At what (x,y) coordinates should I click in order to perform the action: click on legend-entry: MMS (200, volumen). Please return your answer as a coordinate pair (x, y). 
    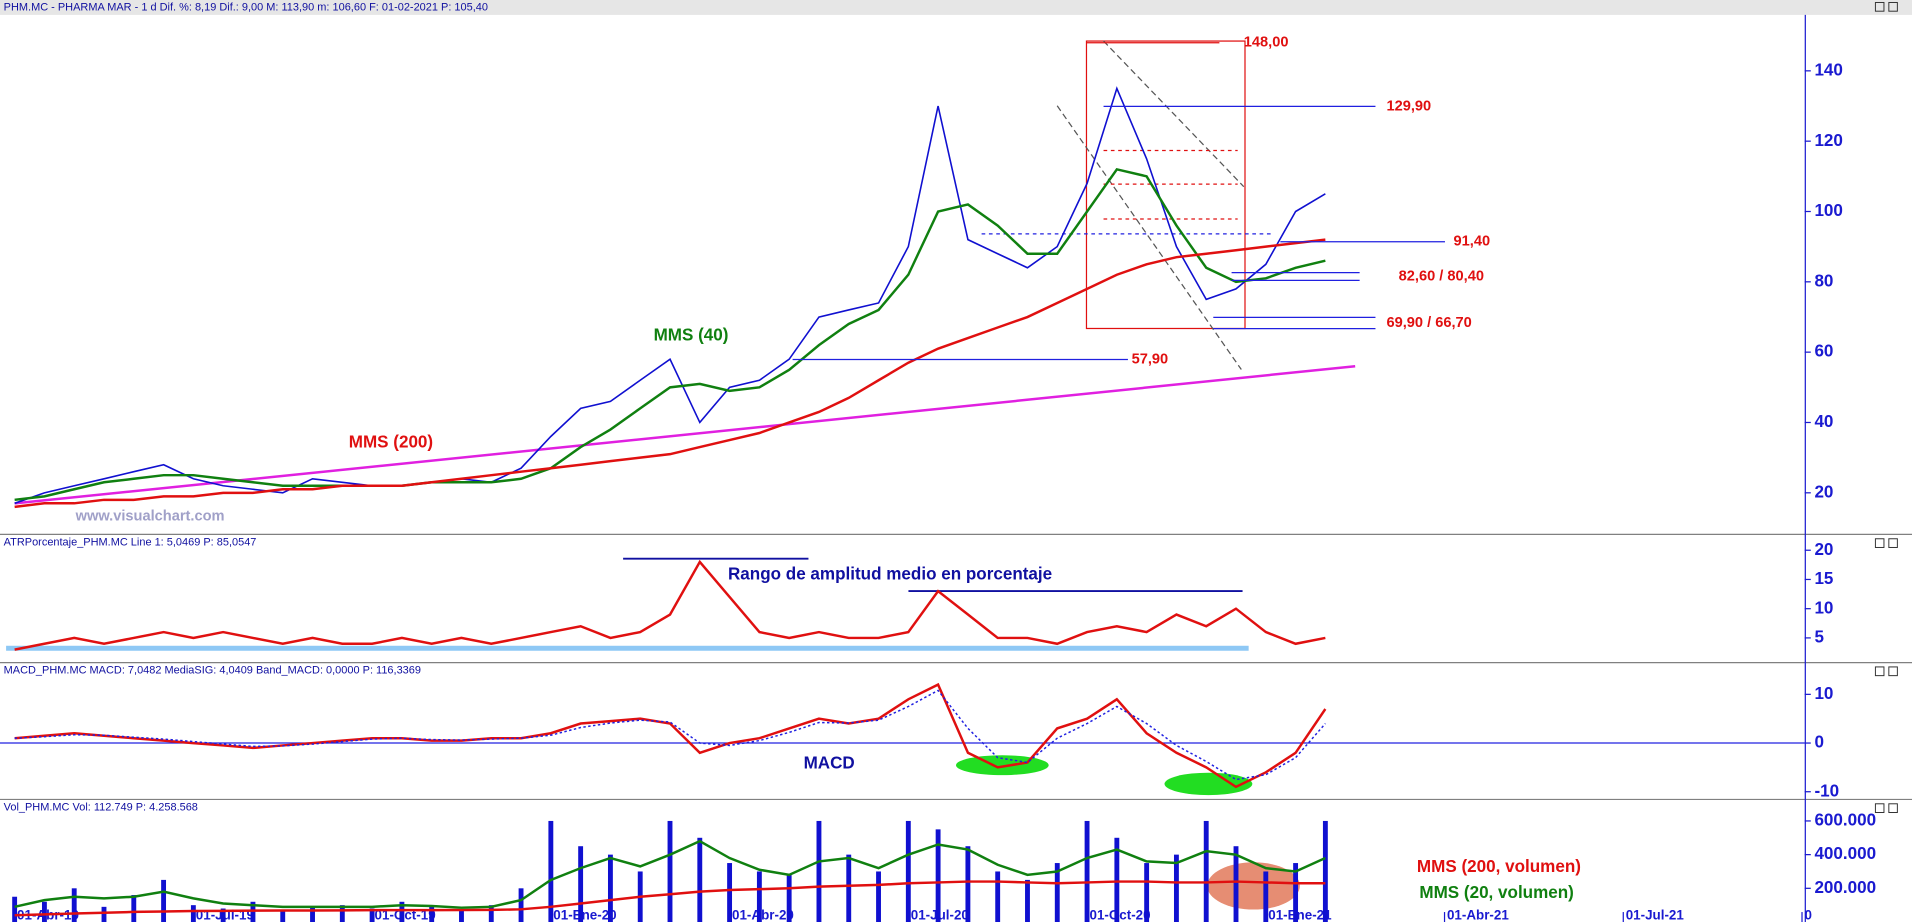
    Looking at the image, I should click on (1499, 866).